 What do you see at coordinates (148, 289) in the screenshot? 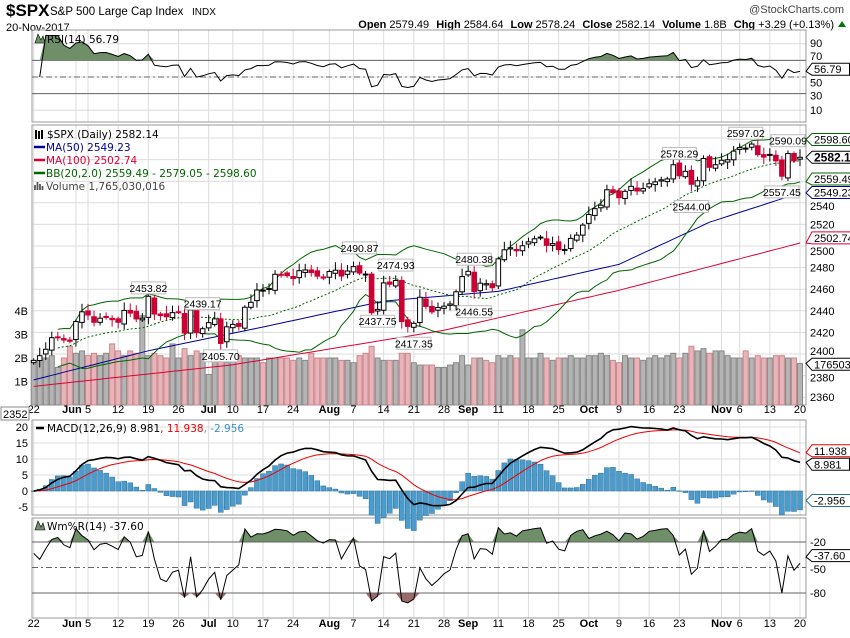
I see `price-annotation: 2453.82` at bounding box center [148, 289].